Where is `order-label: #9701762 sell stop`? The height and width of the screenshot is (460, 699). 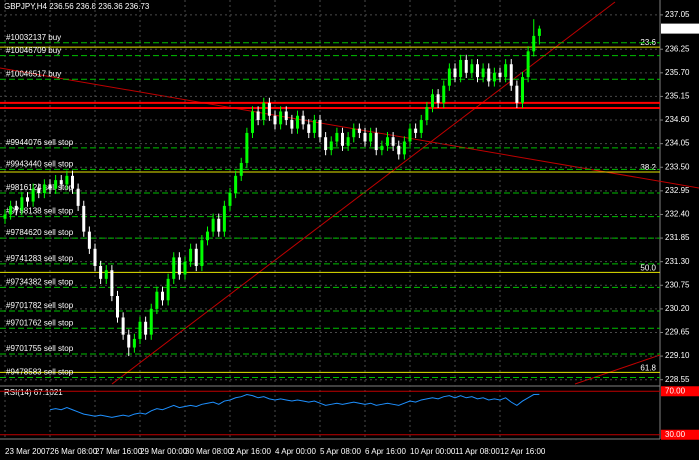 order-label: #9701762 sell stop is located at coordinates (40, 322).